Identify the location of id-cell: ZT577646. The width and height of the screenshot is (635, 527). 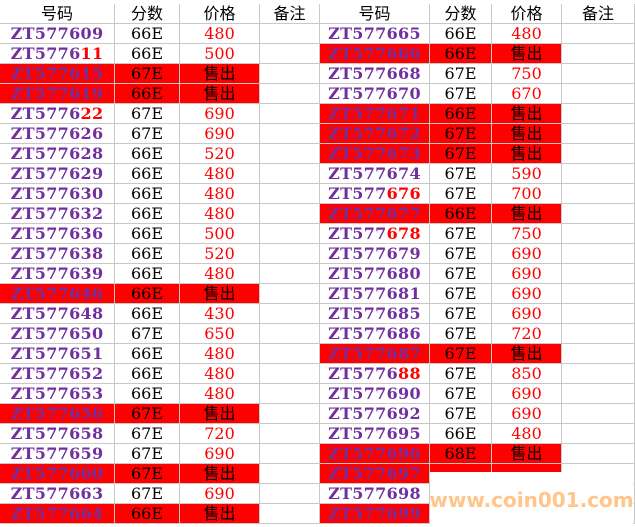
(57, 294).